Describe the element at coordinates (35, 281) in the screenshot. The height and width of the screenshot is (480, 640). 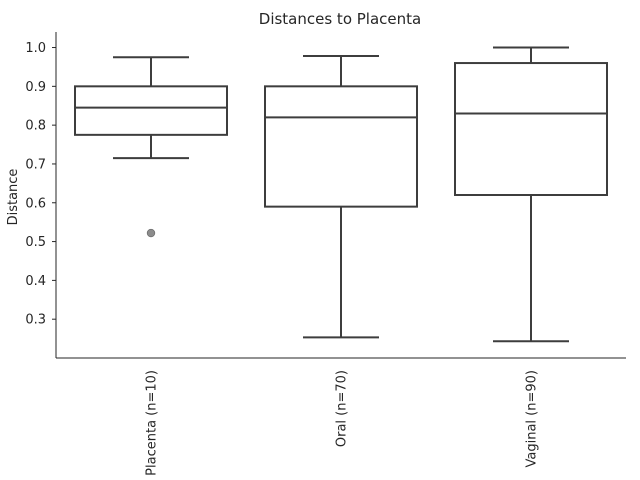
I see `y-tick-label: 0.4` at that location.